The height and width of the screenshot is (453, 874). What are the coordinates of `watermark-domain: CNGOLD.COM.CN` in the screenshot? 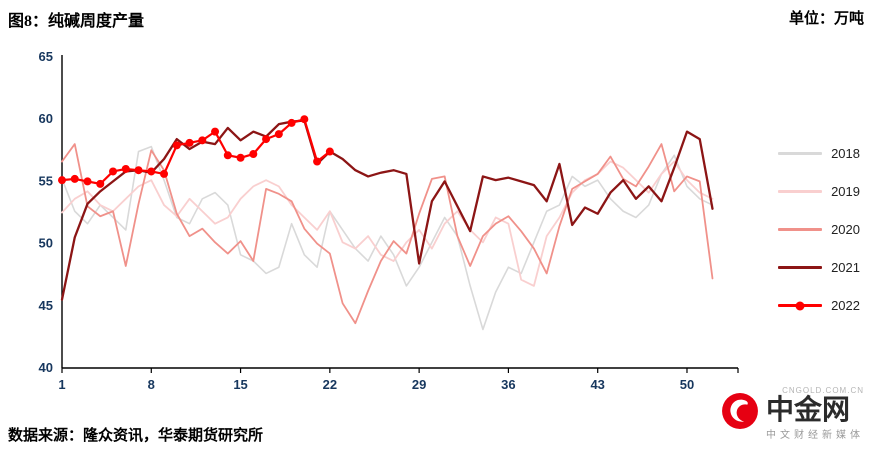 It's located at (823, 390).